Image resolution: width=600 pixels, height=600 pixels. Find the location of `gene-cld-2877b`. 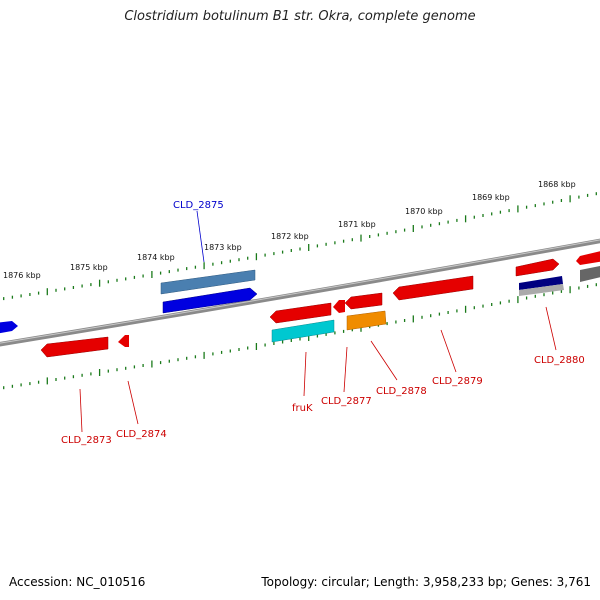

gene-cld-2877b is located at coordinates (363, 301).